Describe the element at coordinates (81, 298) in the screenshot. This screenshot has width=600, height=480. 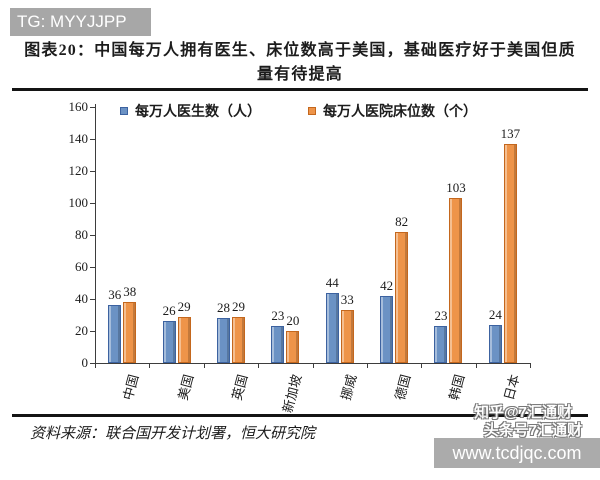
I see `y-tick-label: 40` at that location.